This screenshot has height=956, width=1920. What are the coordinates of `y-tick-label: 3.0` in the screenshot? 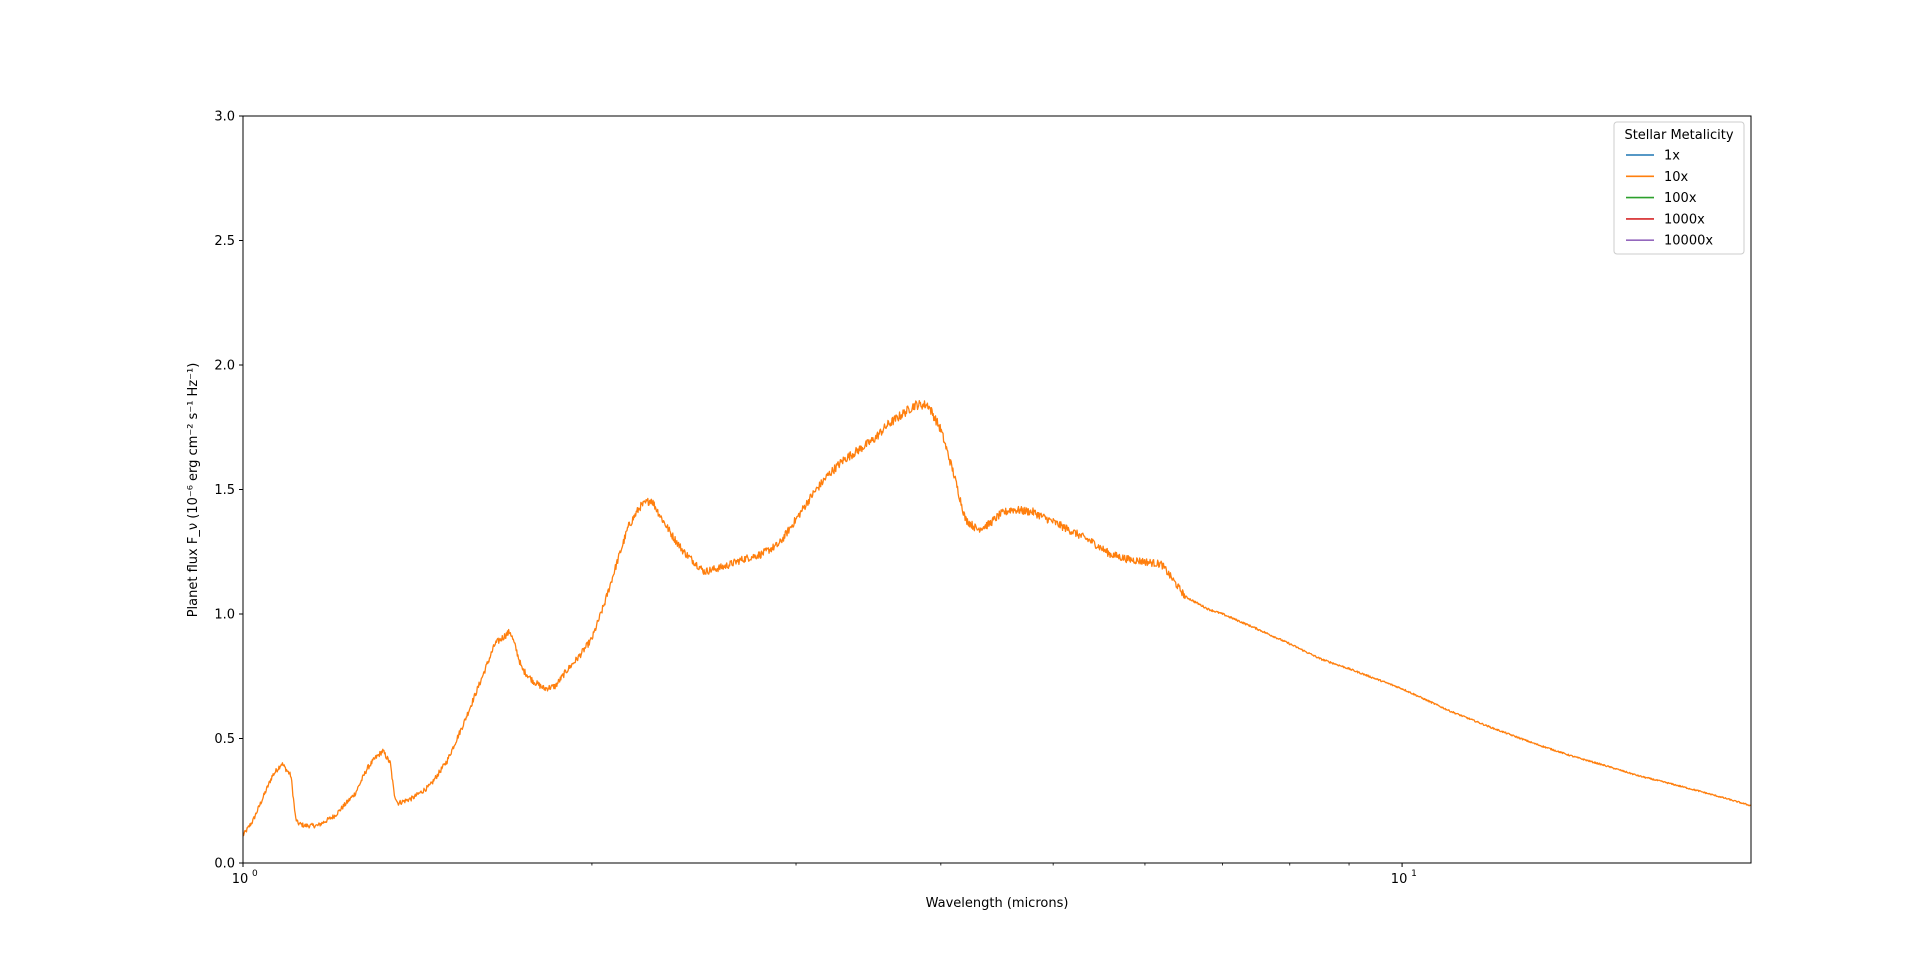 It's located at (224, 117).